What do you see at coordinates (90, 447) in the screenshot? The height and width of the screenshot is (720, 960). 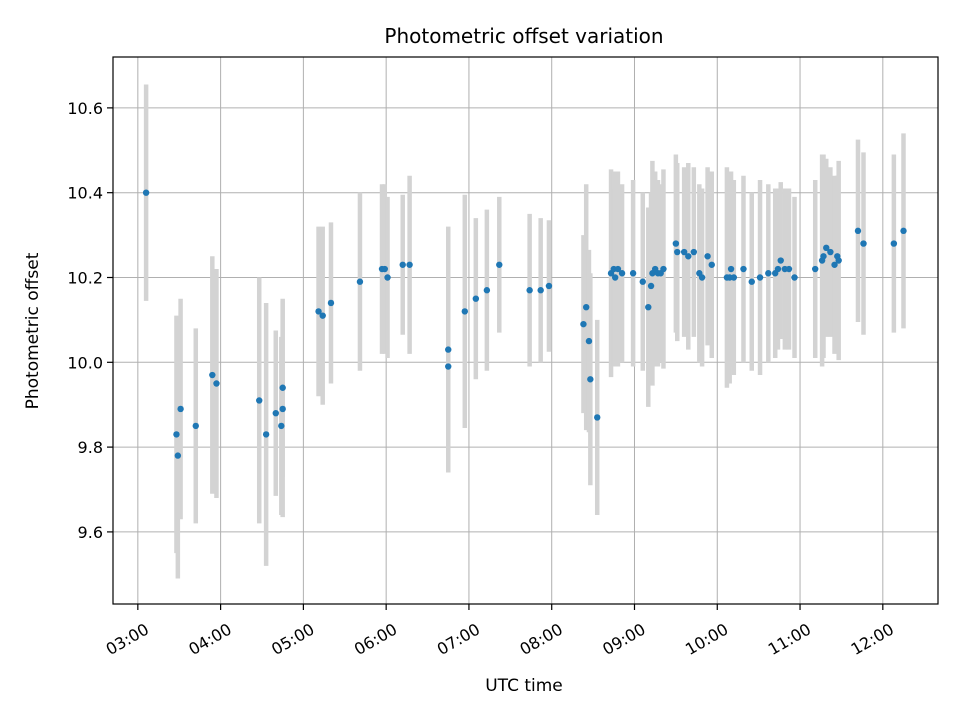 I see `y-tick-label: 9.8` at bounding box center [90, 447].